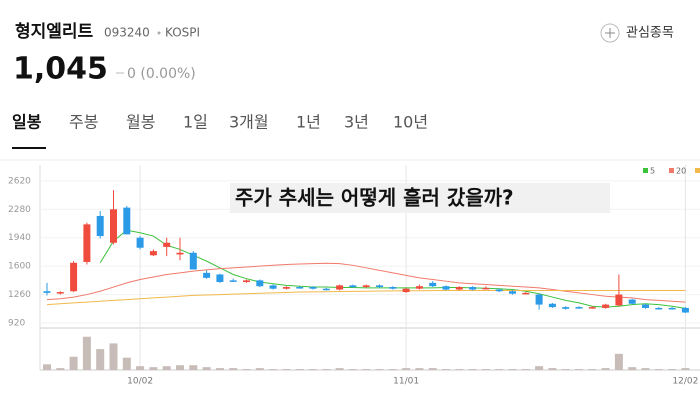  Describe the element at coordinates (127, 33) in the screenshot. I see `stock-code: 093240` at that location.